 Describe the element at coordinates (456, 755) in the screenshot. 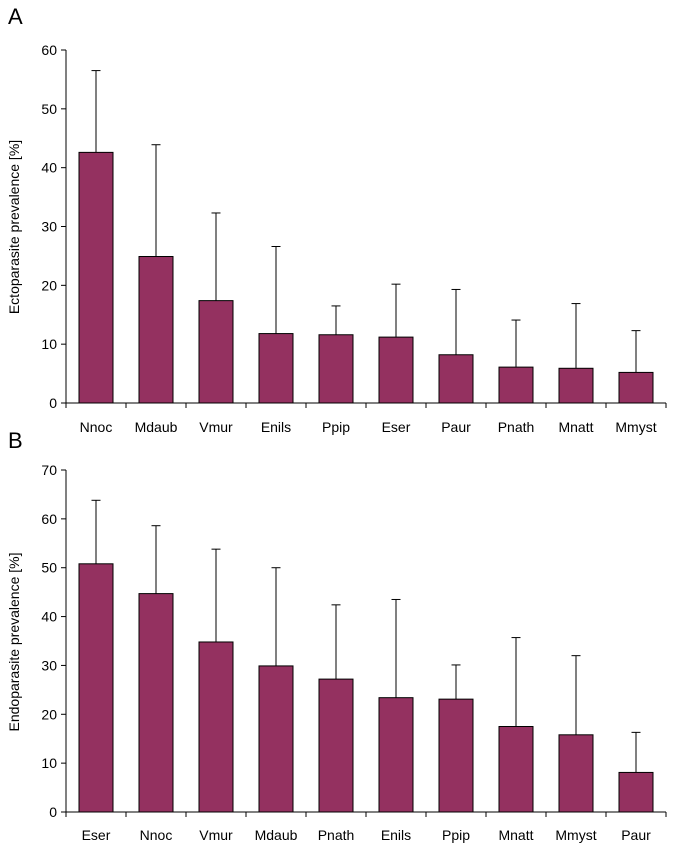

I see `bar-b-ppip` at that location.